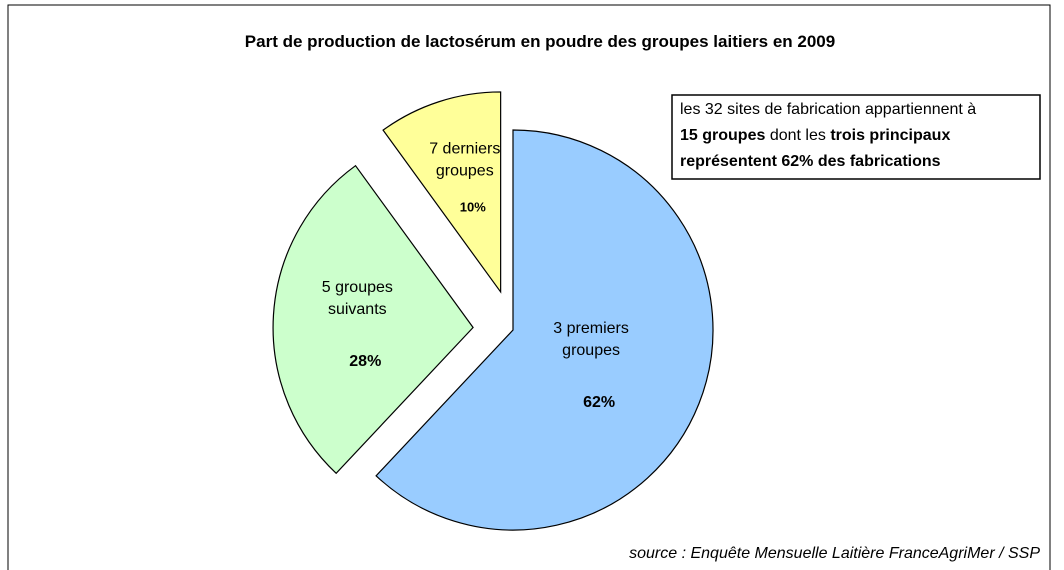  What do you see at coordinates (591, 339) in the screenshot?
I see `slice-label: 3 premiers groupes` at bounding box center [591, 339].